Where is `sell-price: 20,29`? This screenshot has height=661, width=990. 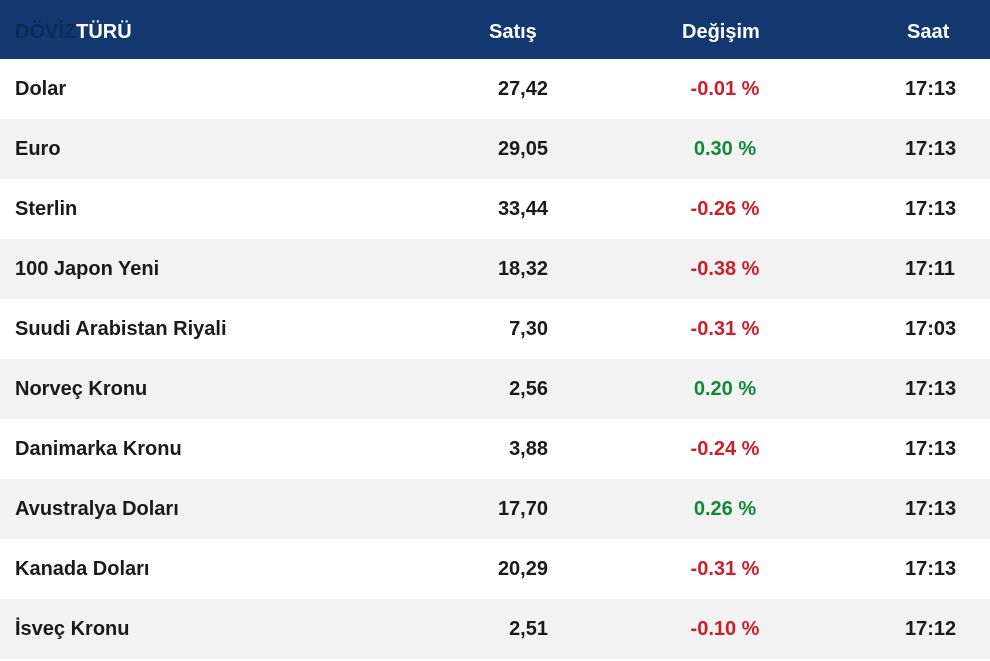 sell-price: 20,29 is located at coordinates (522, 569).